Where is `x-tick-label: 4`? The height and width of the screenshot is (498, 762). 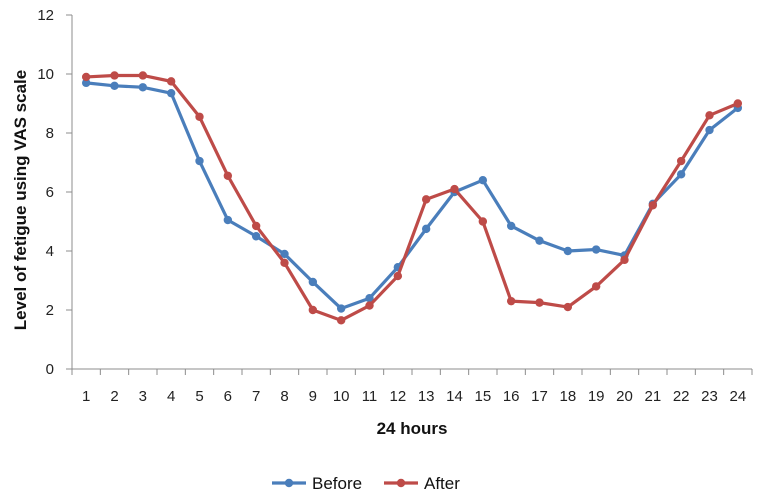
x-tick-label: 4 is located at coordinates (171, 396).